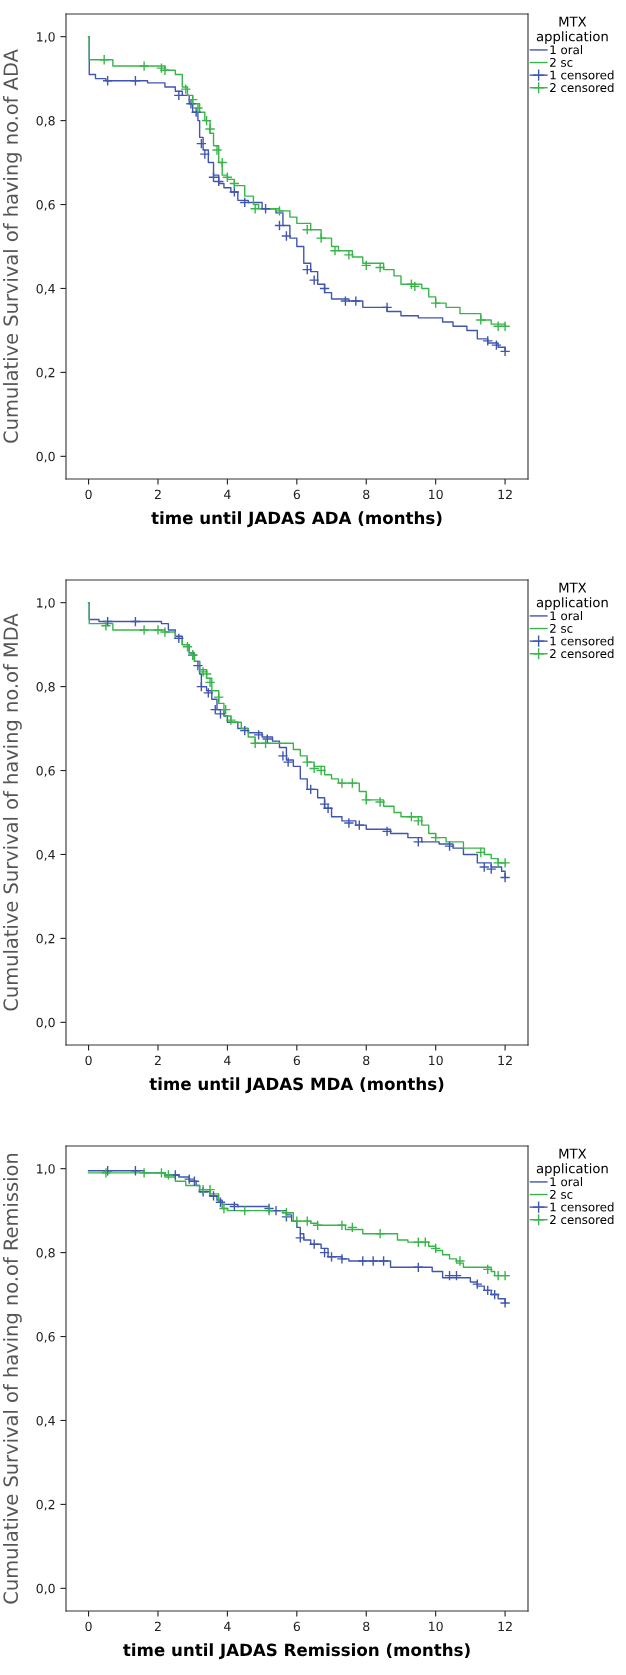 This screenshot has width=626, height=1675. What do you see at coordinates (45, 205) in the screenshot?
I see `y-tick-label: 0,6` at bounding box center [45, 205].